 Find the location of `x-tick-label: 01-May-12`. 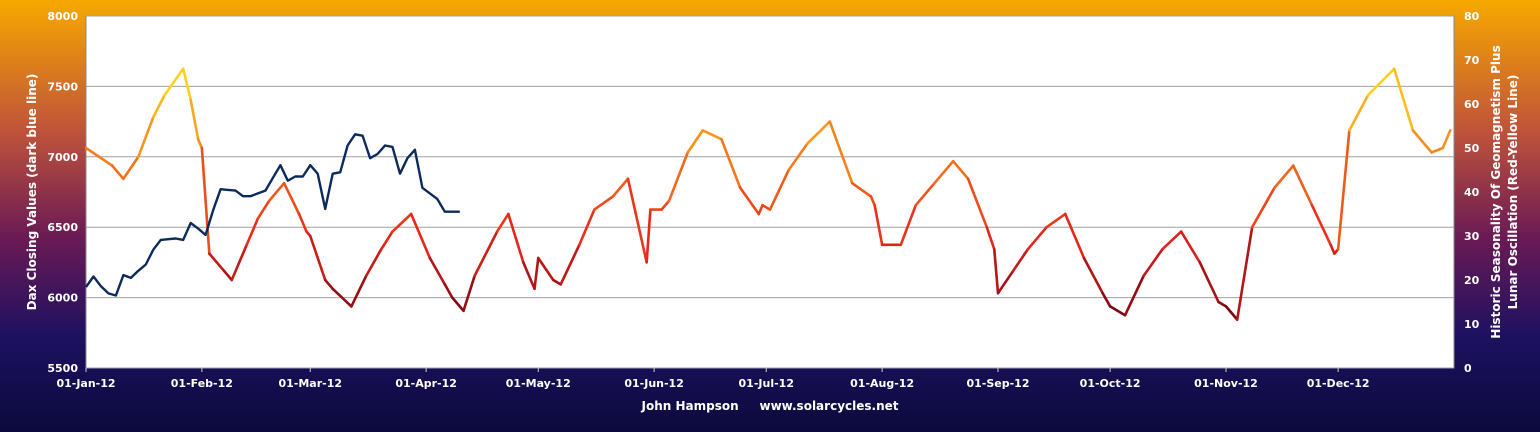

x-tick-label: 01-May-12 is located at coordinates (538, 383).